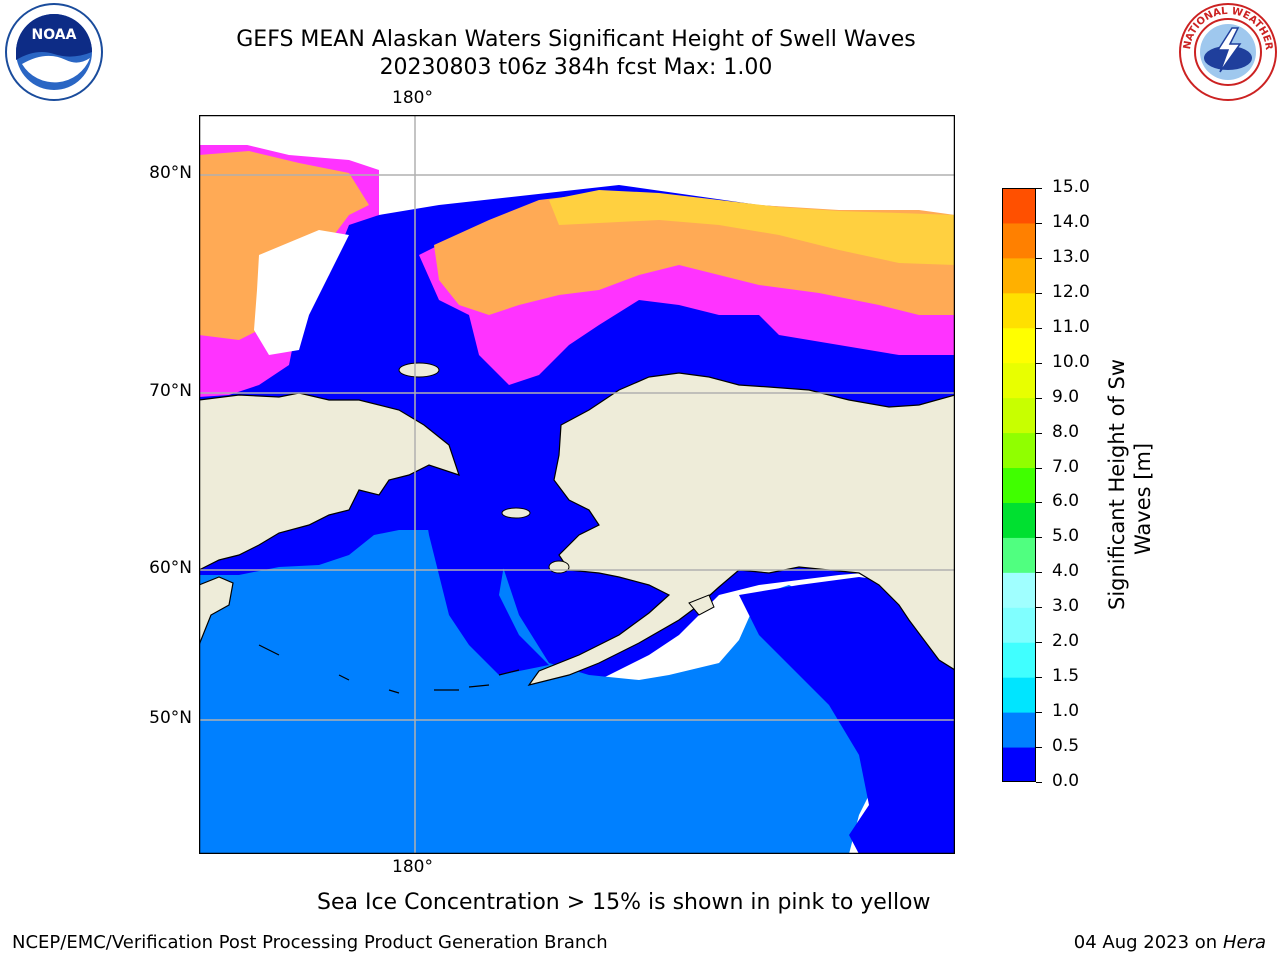 The image size is (1280, 960). What do you see at coordinates (1226, 51) in the screenshot?
I see `nws-logo-icon: NATIONAL WEATHER SERVICE` at bounding box center [1226, 51].